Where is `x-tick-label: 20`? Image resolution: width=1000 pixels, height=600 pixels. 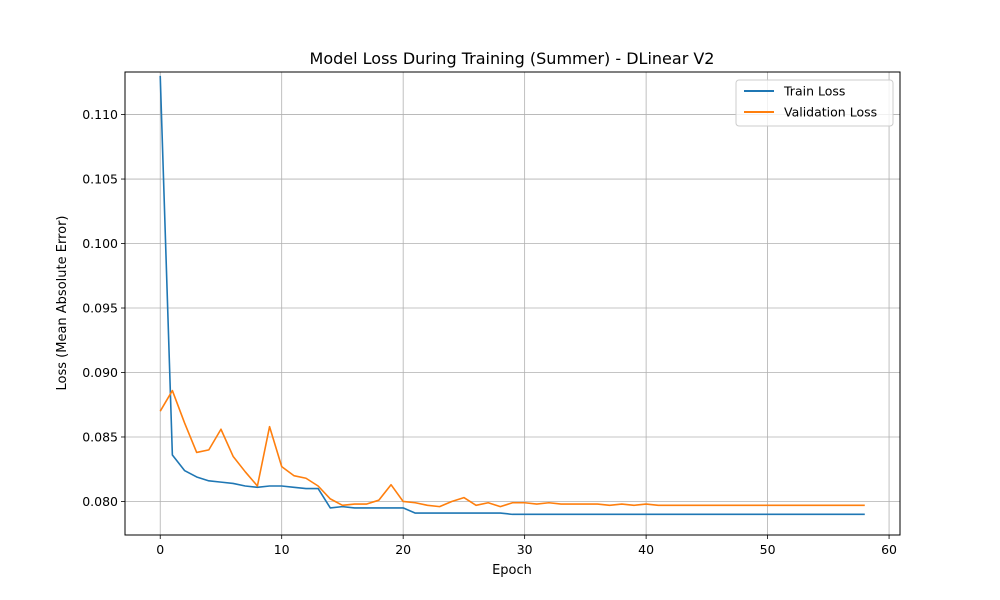
x-tick-label: 20 is located at coordinates (403, 549).